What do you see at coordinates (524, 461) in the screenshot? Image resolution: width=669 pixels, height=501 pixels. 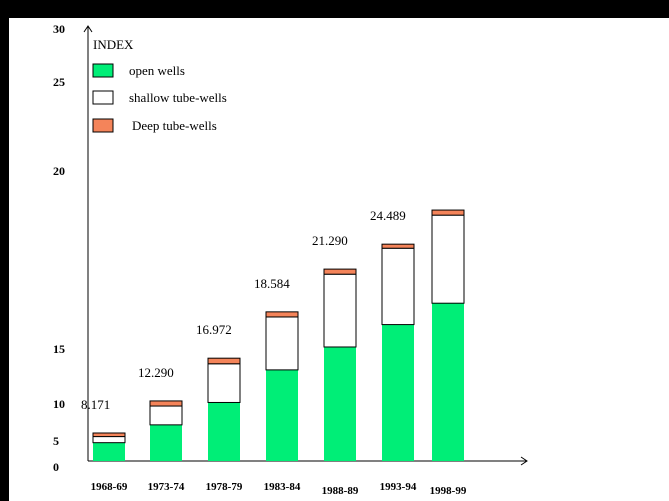 I see `x-axis-arrow` at bounding box center [524, 461].